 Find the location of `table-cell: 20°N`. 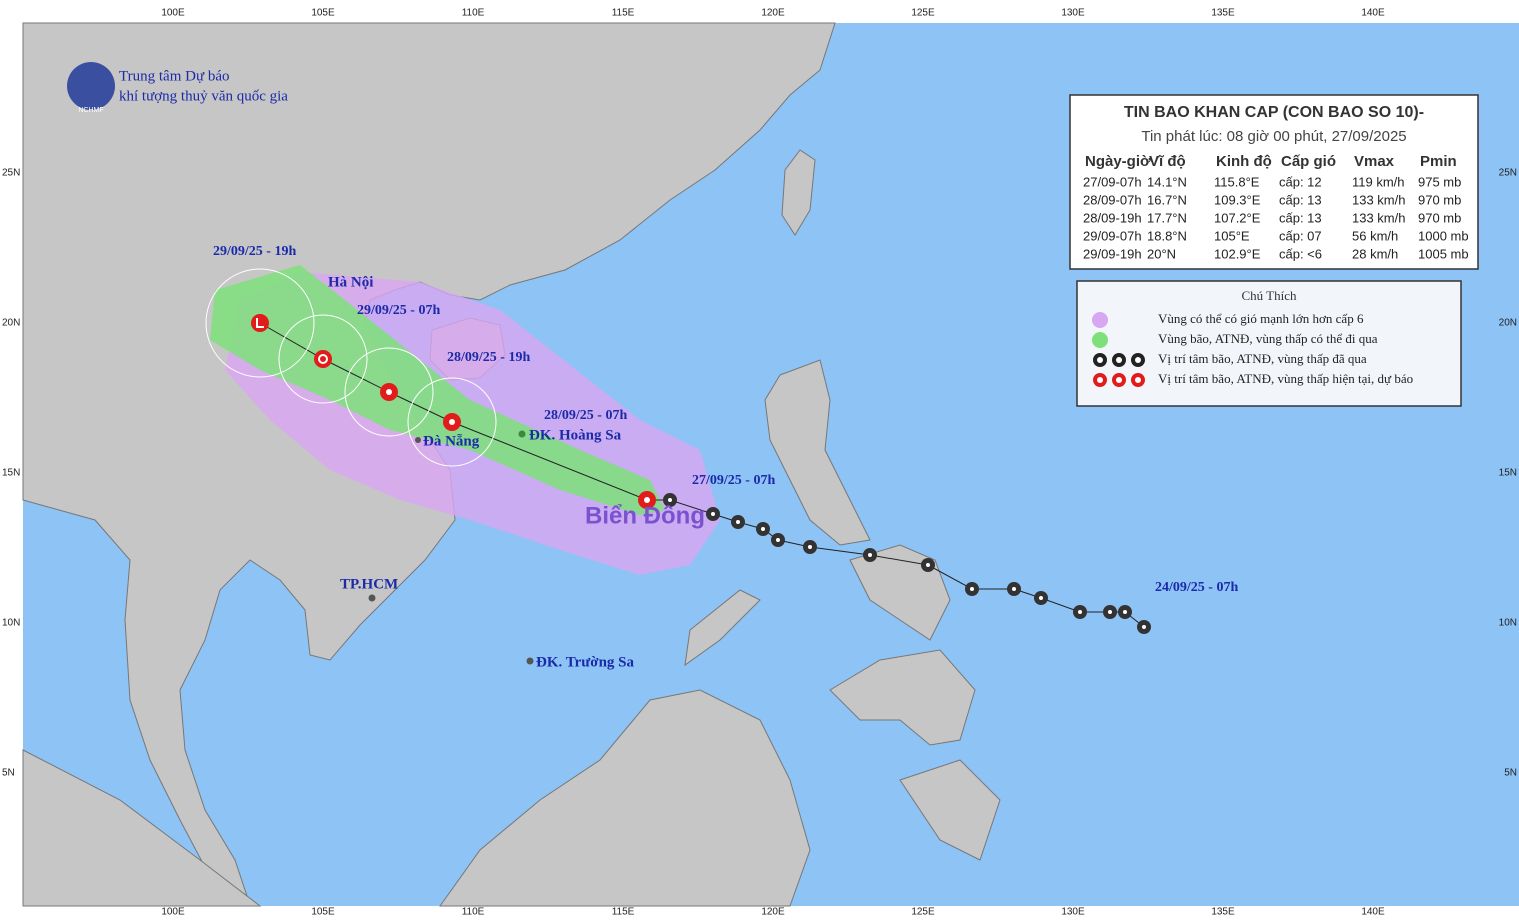

table-cell: 20°N is located at coordinates (1161, 253).